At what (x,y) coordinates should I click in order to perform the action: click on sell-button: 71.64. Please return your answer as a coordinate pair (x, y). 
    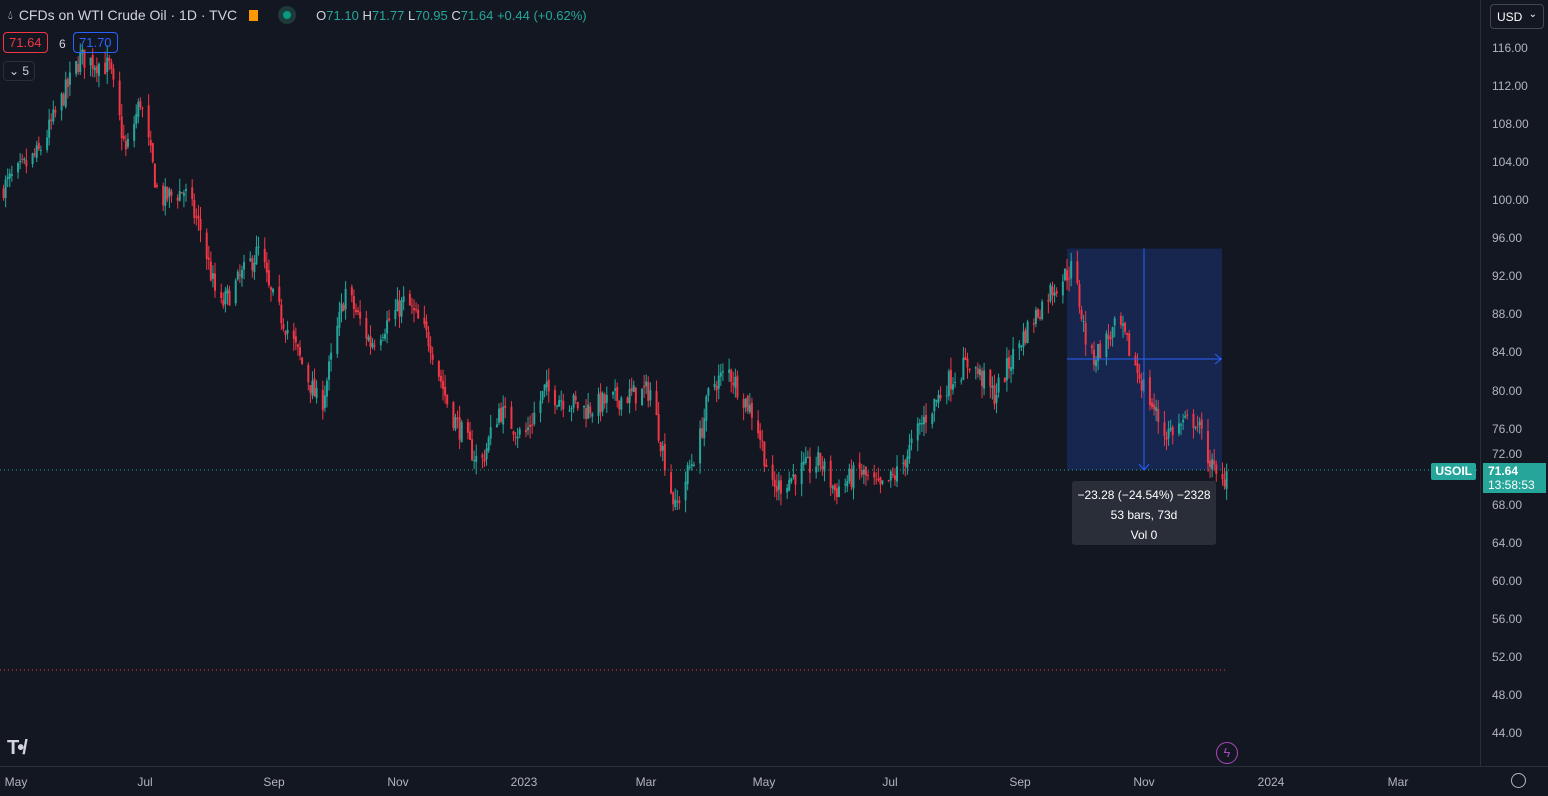
    Looking at the image, I should click on (25, 42).